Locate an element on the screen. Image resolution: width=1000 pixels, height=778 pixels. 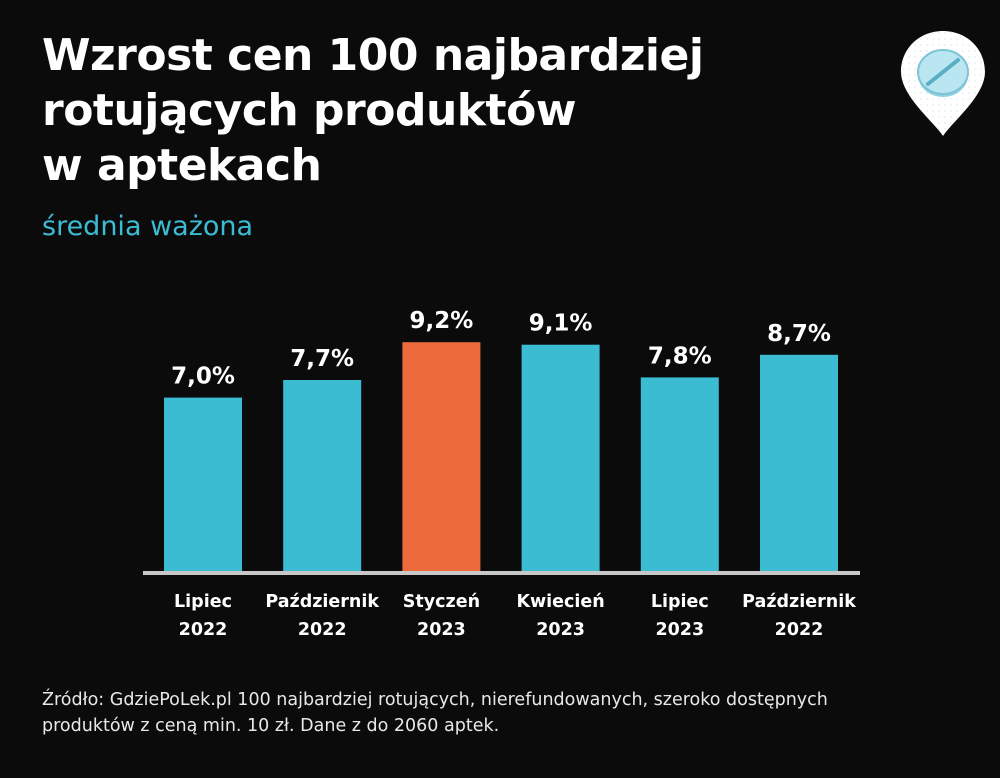
x-tick-label-5-line-2: 2023 is located at coordinates (679, 630).